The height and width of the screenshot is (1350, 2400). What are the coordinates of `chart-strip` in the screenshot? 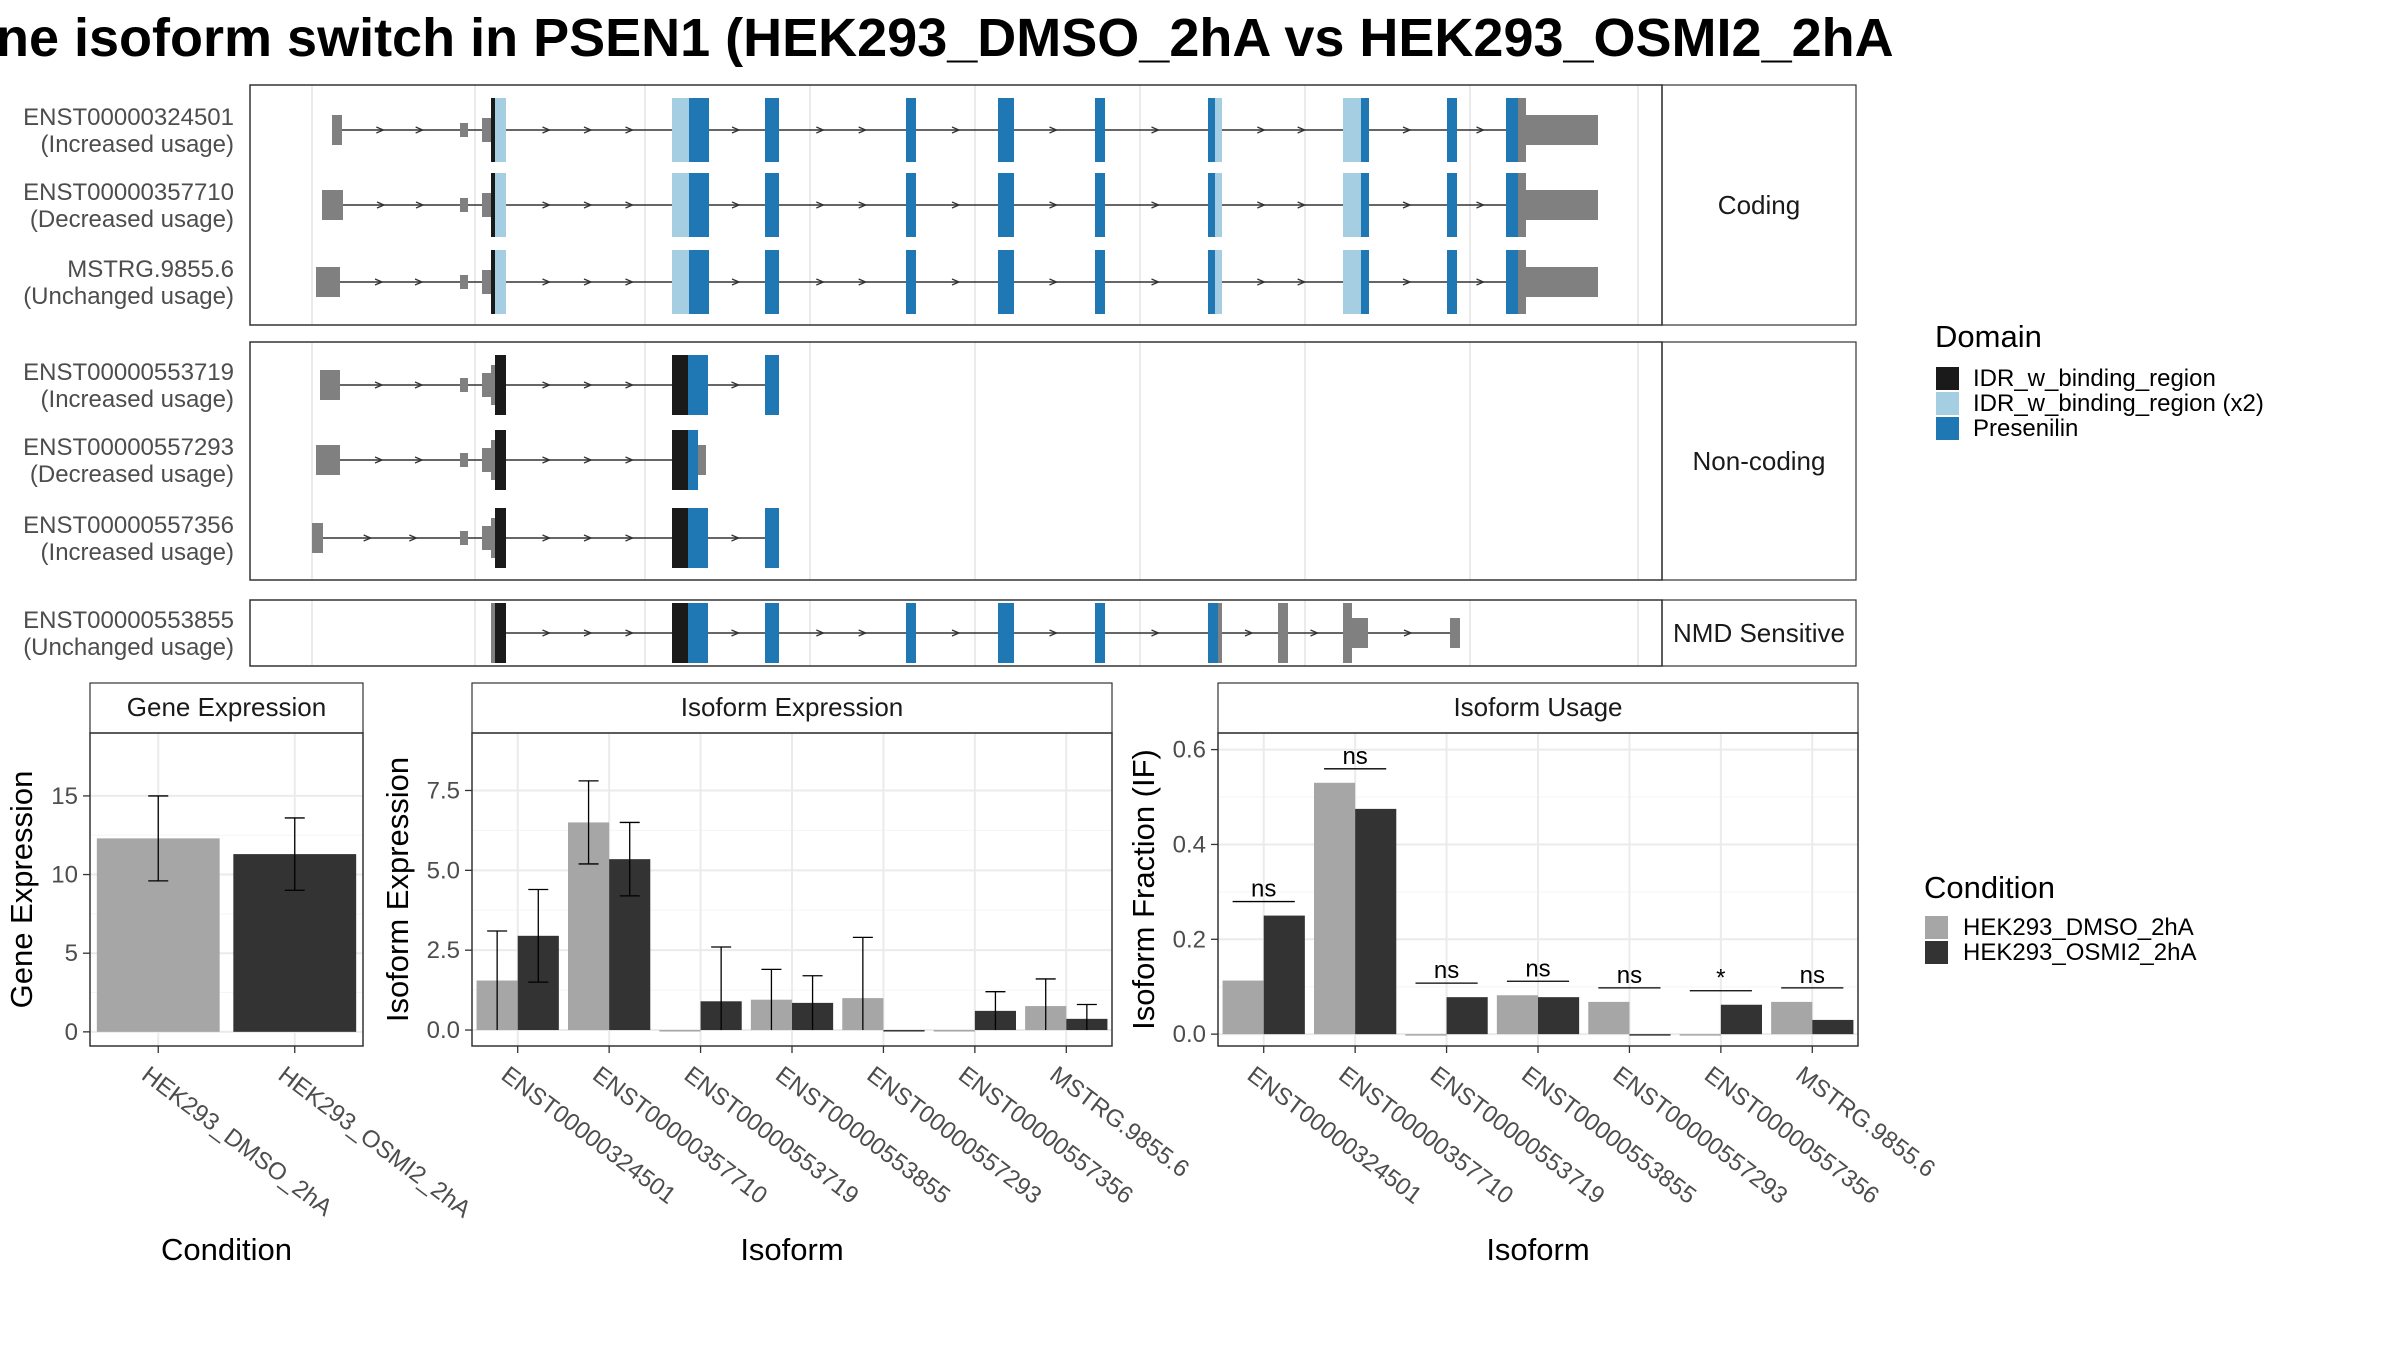 It's located at (792, 708).